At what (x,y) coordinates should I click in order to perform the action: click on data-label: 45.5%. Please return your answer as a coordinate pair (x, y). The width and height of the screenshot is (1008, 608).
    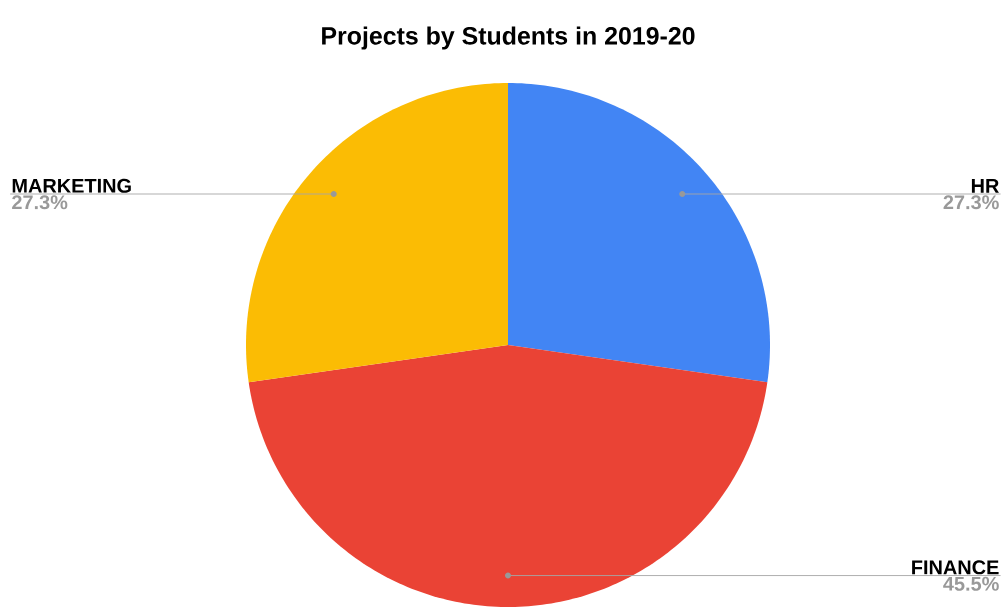
    Looking at the image, I should click on (971, 583).